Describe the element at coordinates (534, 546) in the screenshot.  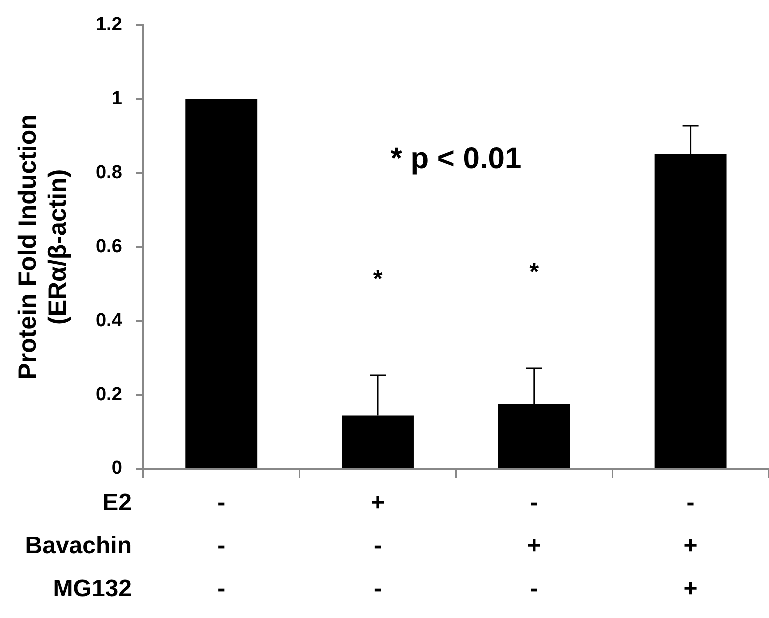
I see `x-tick-label: - + -` at that location.